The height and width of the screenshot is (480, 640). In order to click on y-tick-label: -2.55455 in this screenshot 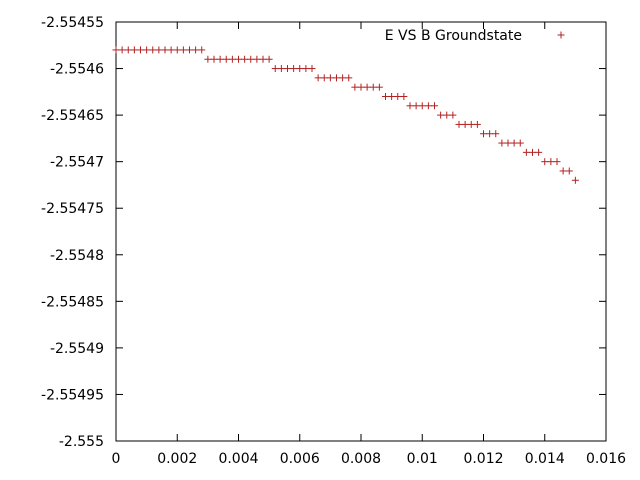, I will do `click(72, 23)`.